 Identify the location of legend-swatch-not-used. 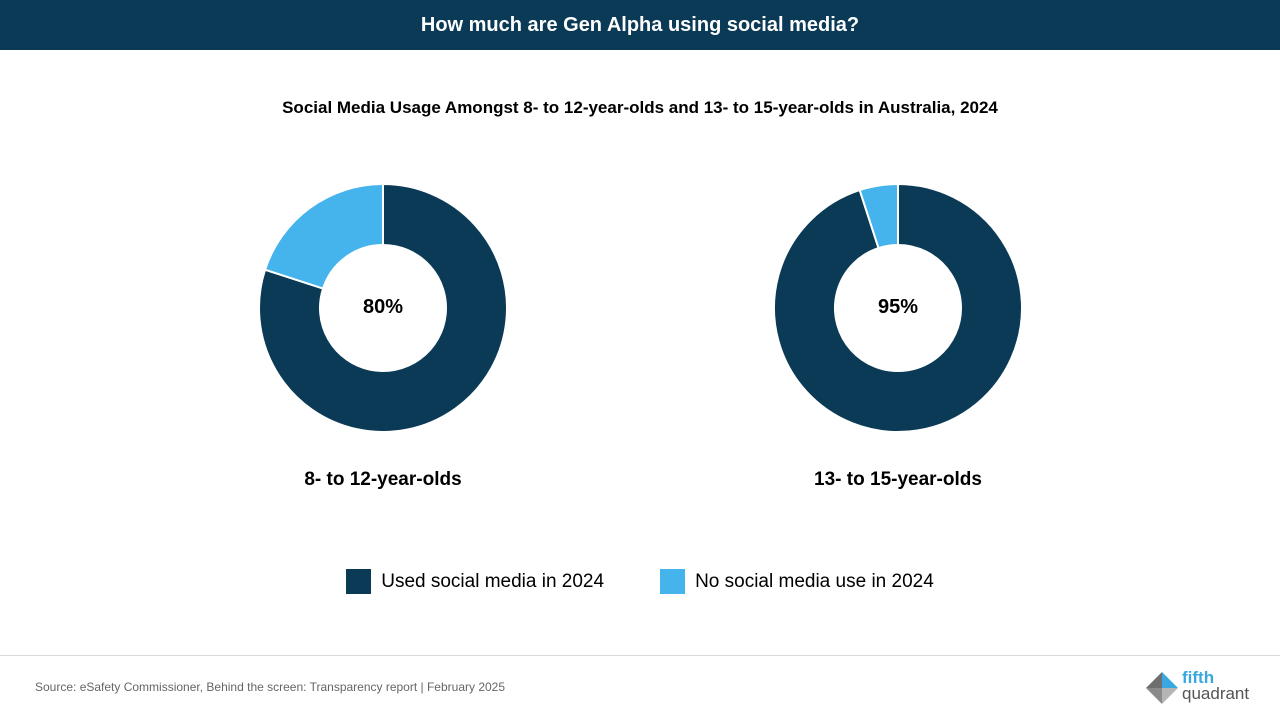
(673, 581).